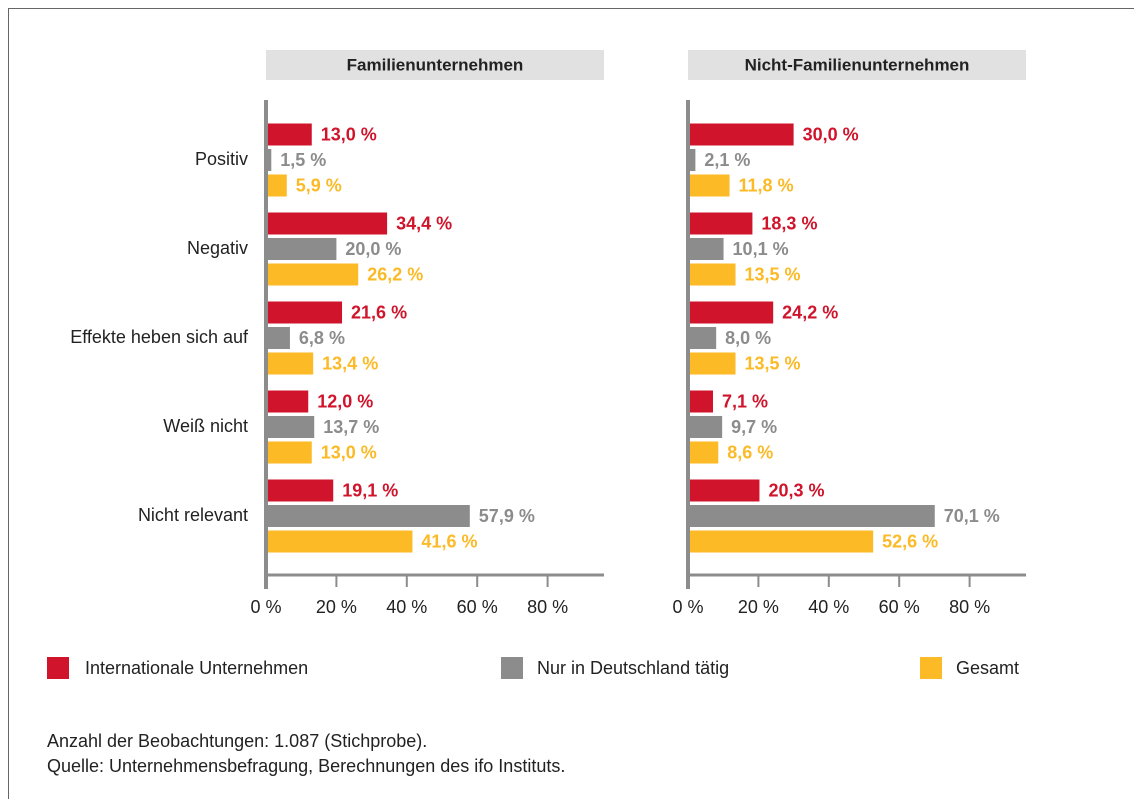 Image resolution: width=1134 pixels, height=804 pixels. I want to click on value-label: 70,1 %, so click(972, 516).